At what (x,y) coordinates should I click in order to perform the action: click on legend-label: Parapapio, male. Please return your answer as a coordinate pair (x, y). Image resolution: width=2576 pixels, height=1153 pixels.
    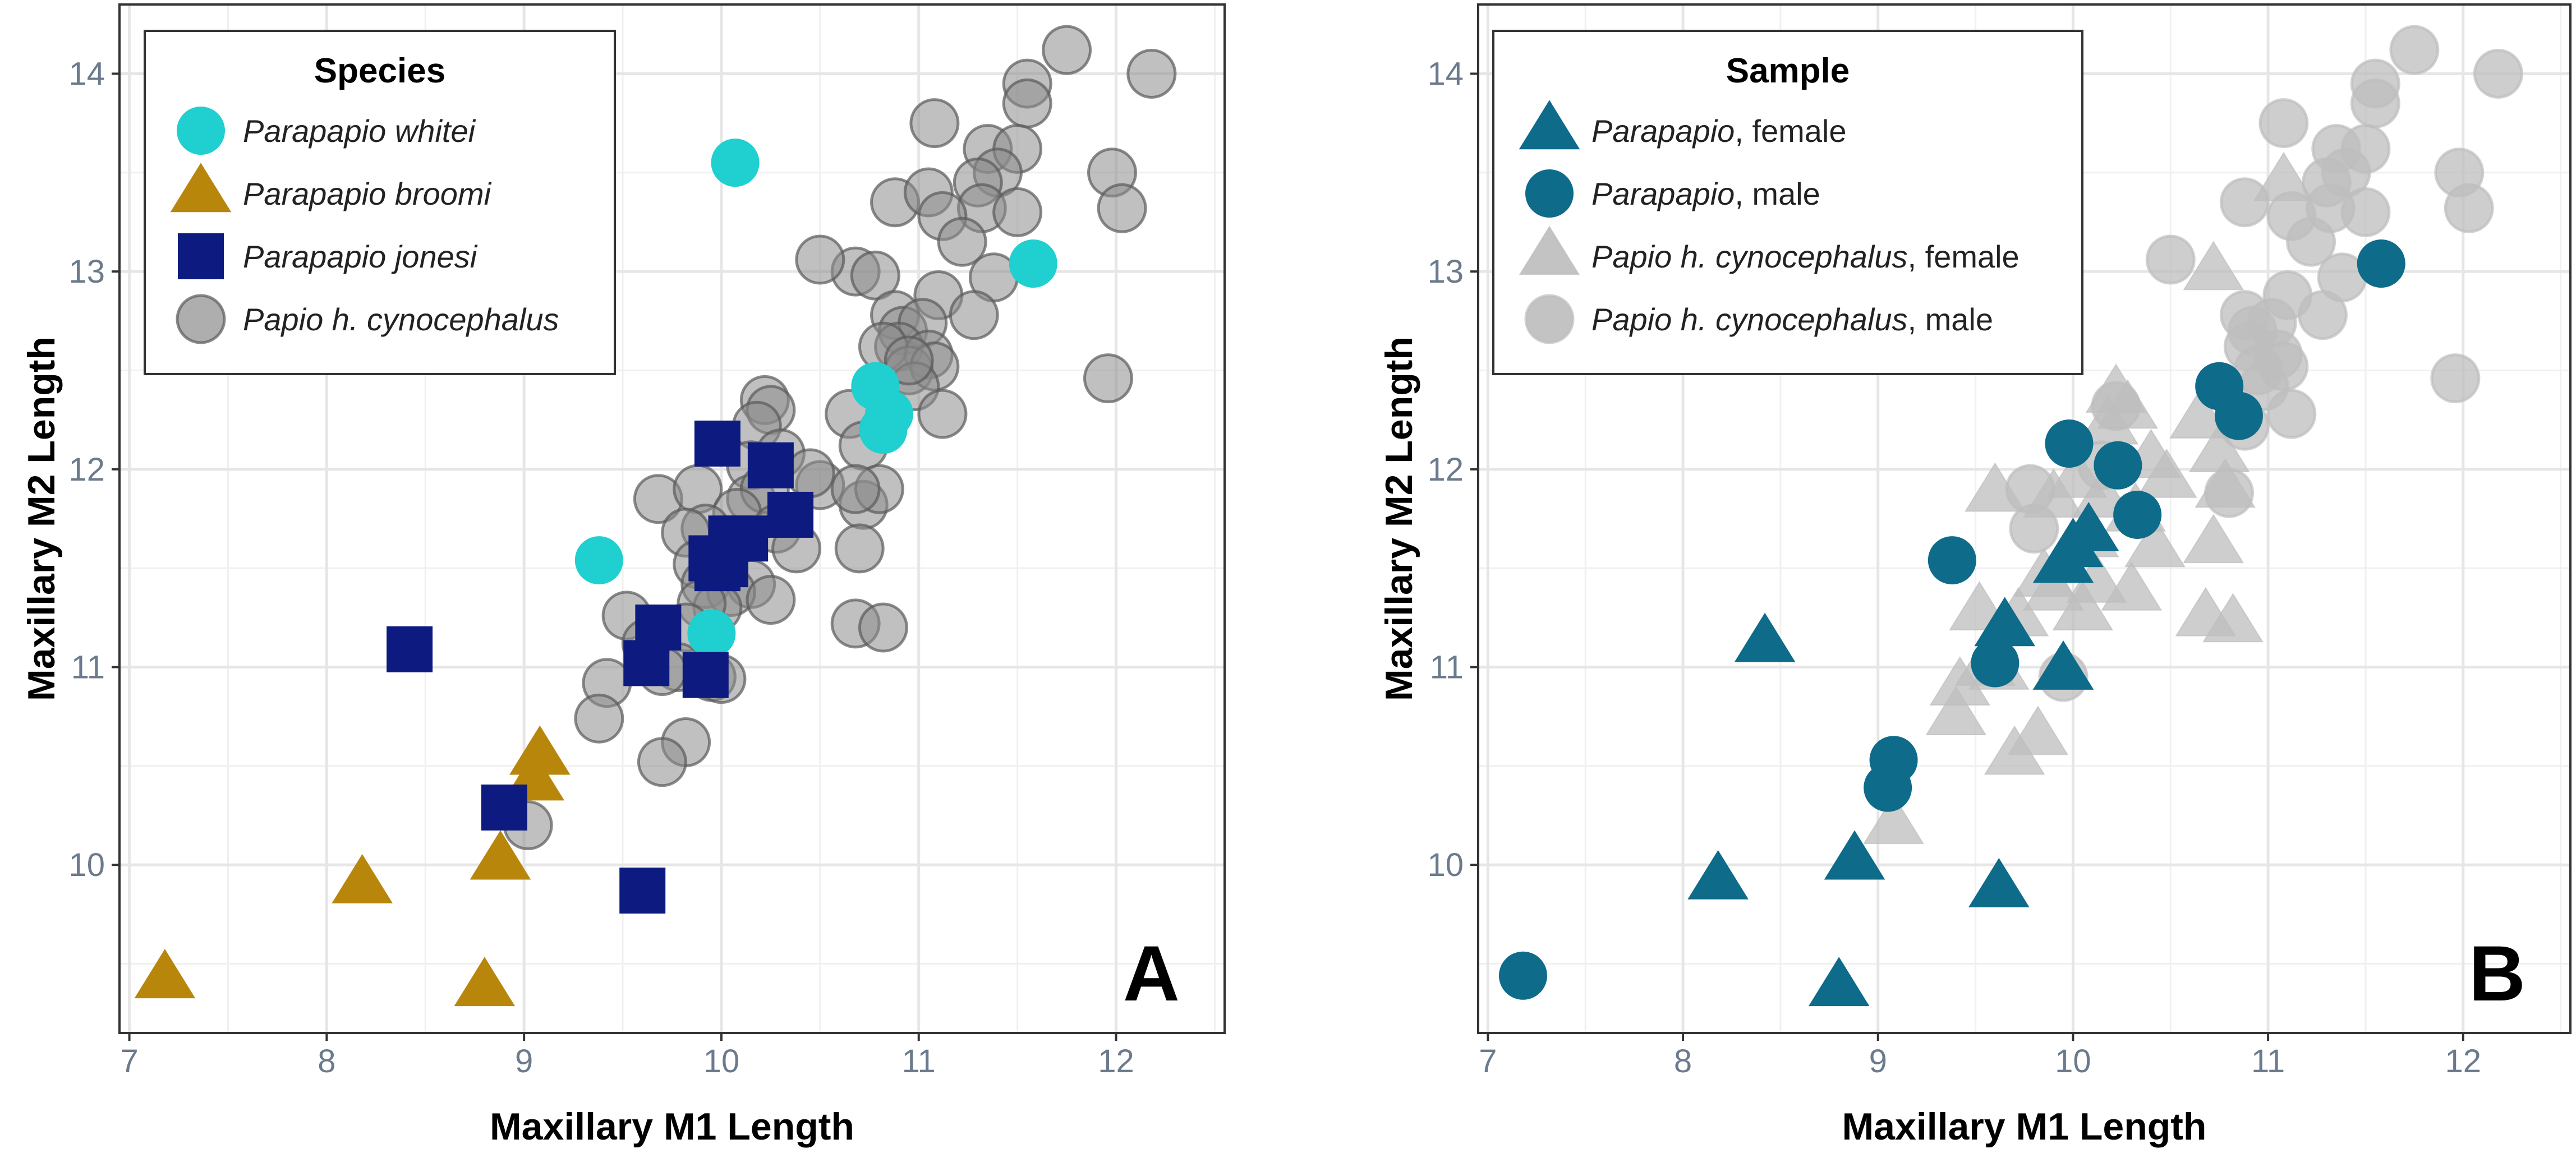
    Looking at the image, I should click on (1705, 193).